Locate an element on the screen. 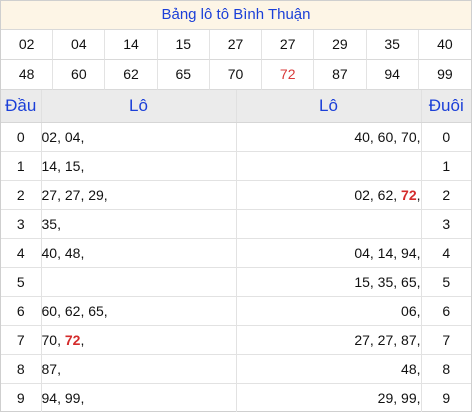  result-number: 02 is located at coordinates (27, 45).